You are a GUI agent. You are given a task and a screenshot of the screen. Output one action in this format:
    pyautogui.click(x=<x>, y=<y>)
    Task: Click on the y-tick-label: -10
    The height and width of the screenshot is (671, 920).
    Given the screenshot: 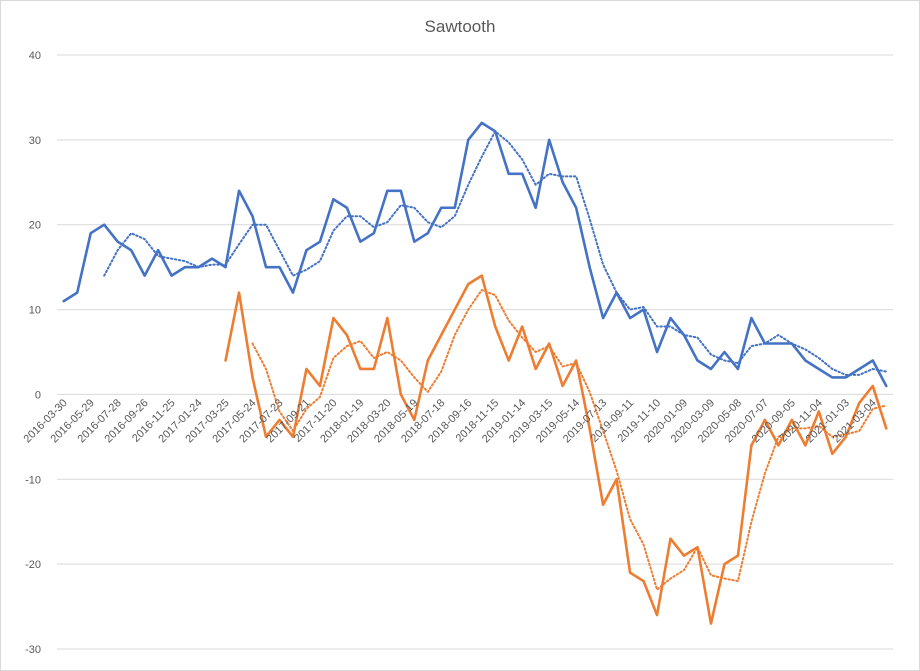 What is the action you would take?
    pyautogui.click(x=33, y=480)
    